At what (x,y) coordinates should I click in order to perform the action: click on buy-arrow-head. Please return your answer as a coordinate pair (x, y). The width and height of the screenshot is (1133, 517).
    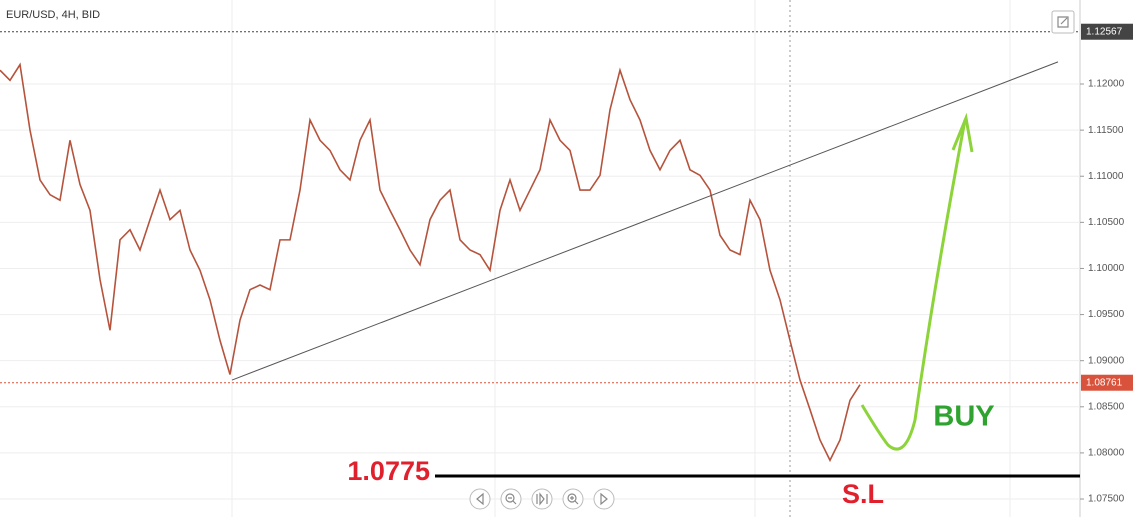
    Looking at the image, I should click on (962, 132).